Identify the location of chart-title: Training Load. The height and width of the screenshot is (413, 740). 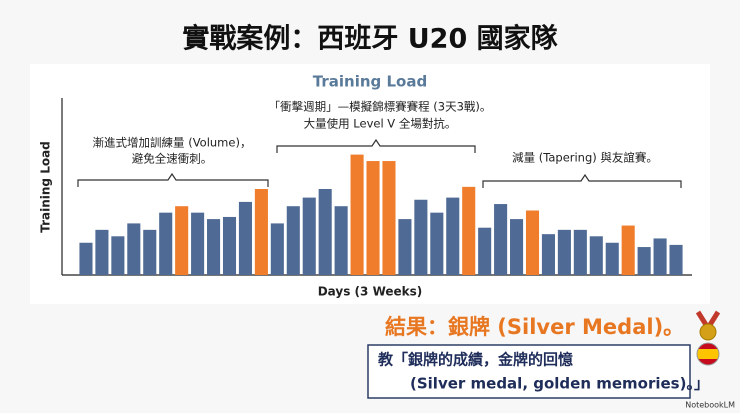
(370, 82).